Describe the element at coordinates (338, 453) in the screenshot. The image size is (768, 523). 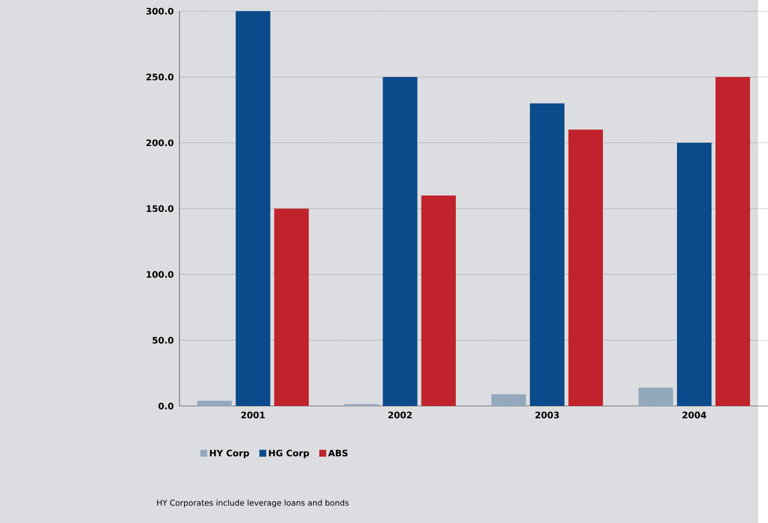
I see `legend-label: ABS` at that location.